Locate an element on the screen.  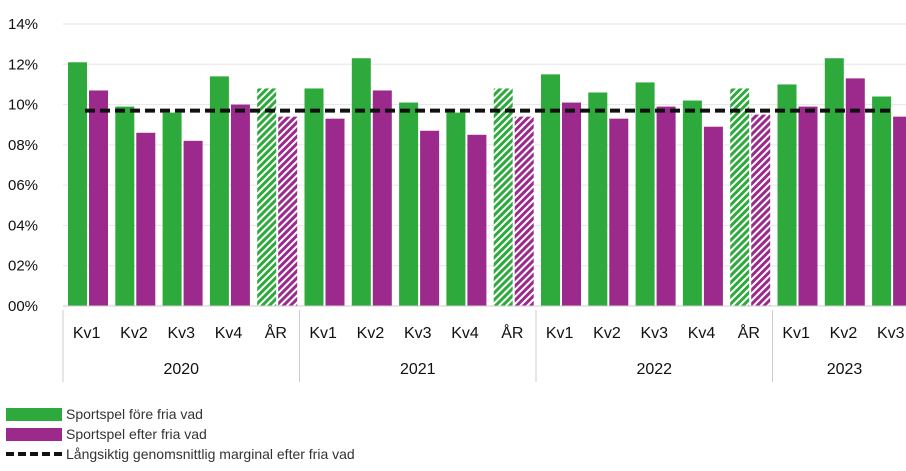
legend-dashed-line is located at coordinates (34, 454).